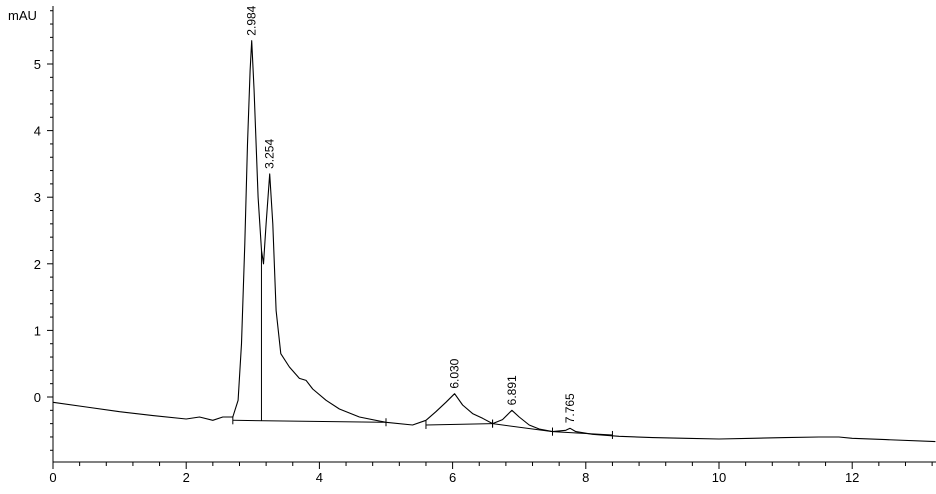  What do you see at coordinates (37, 330) in the screenshot?
I see `y-tick-label: 1` at bounding box center [37, 330].